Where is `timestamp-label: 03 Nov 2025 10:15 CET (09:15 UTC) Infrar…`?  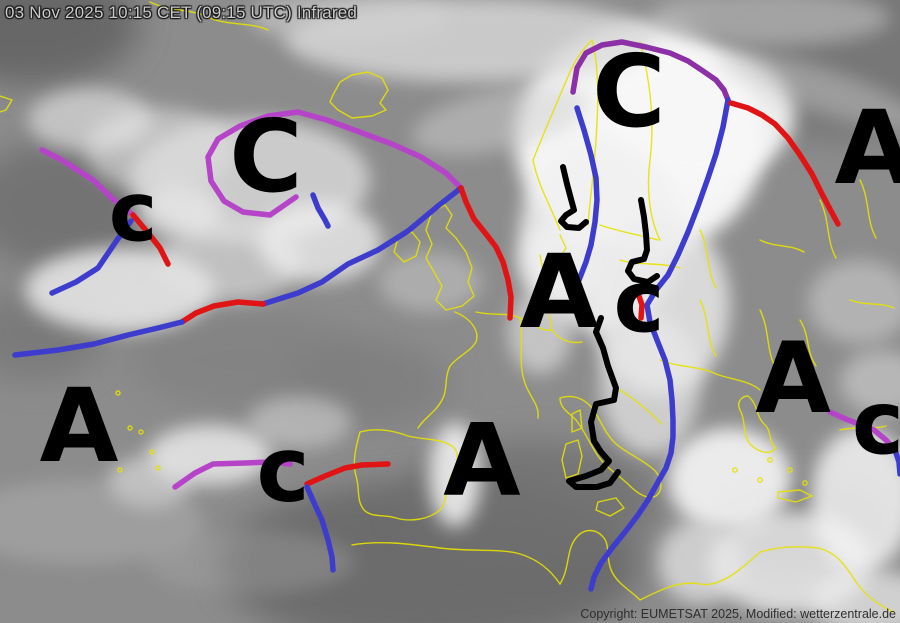 timestamp-label: 03 Nov 2025 10:15 CET (09:15 UTC) Infrar… is located at coordinates (181, 12).